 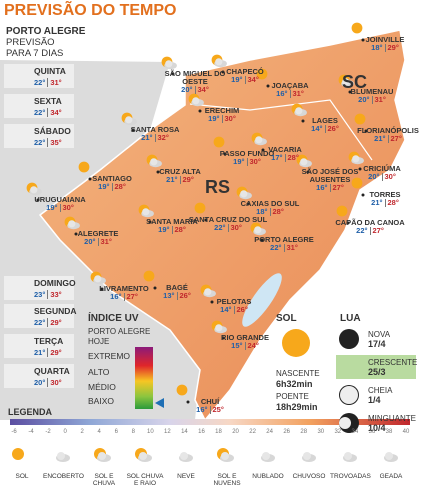 What do you see at coordinates (50, 71) in the screenshot?
I see `day-name: QUINTA` at bounding box center [50, 71].